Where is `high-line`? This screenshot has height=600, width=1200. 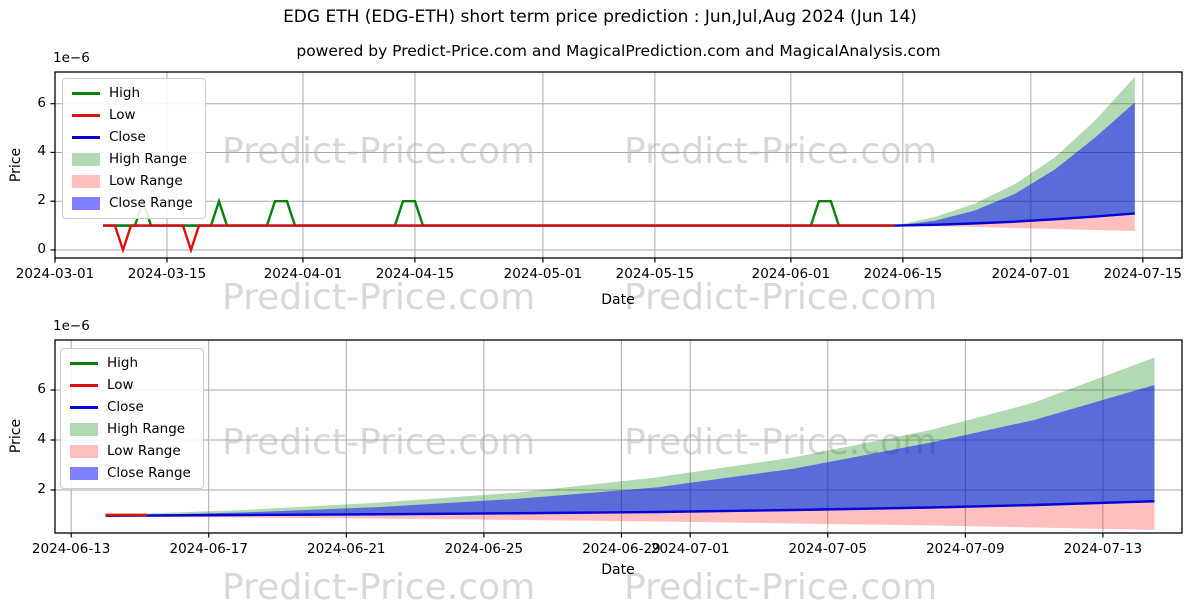
high-line is located at coordinates (498, 212).